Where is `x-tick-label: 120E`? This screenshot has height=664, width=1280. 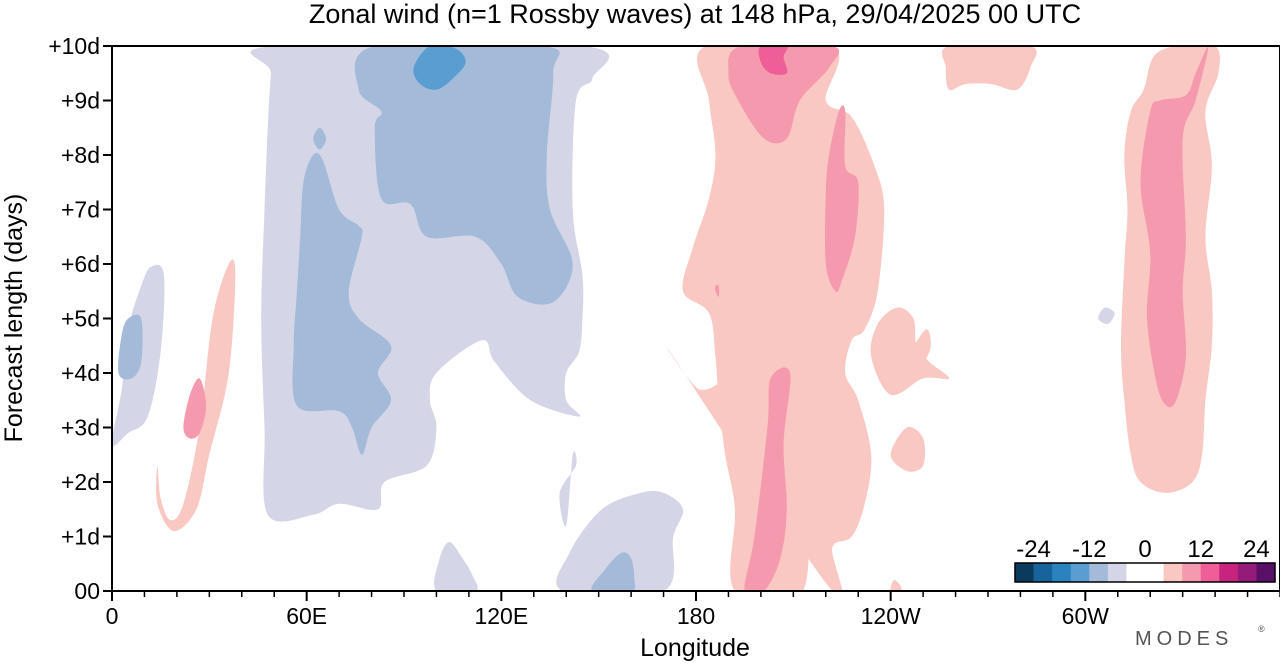
x-tick-label: 120E is located at coordinates (501, 616).